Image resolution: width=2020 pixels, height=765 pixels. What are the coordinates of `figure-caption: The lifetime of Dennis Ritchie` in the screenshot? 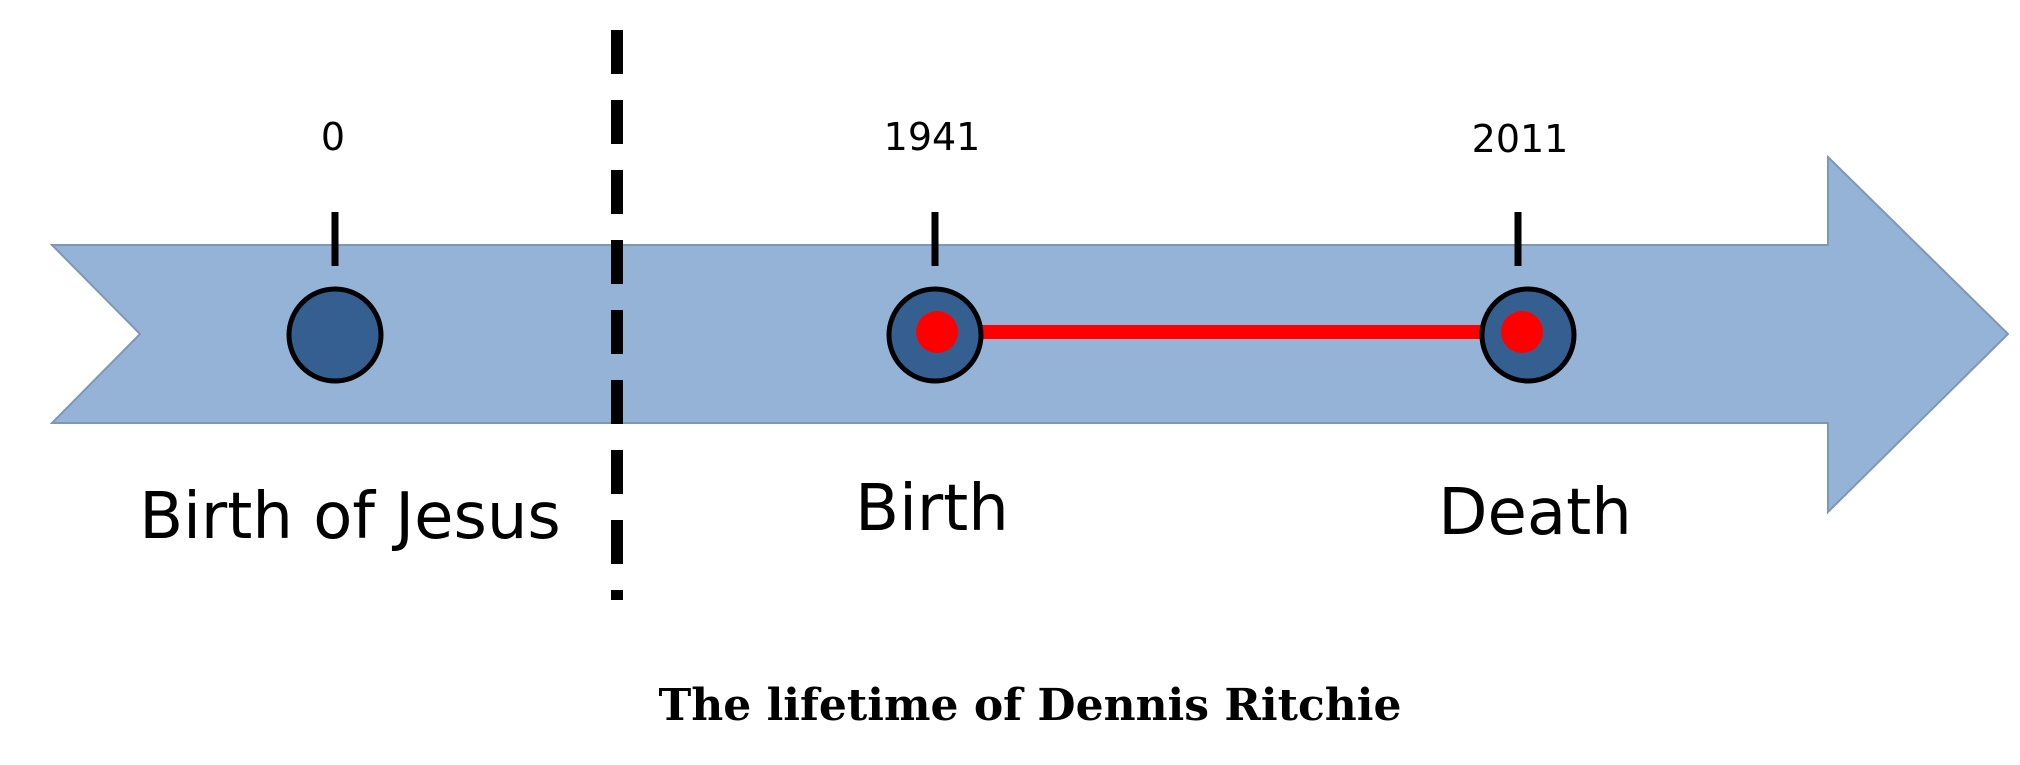 It's located at (1030, 705).